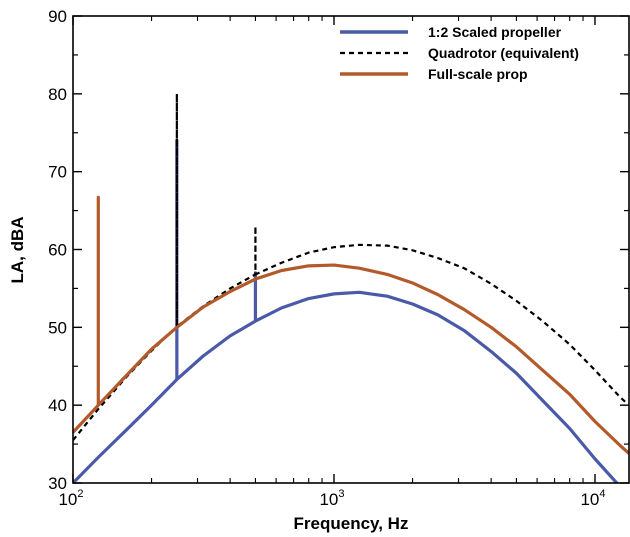  I want to click on y-tick-label: 80, so click(57, 94).